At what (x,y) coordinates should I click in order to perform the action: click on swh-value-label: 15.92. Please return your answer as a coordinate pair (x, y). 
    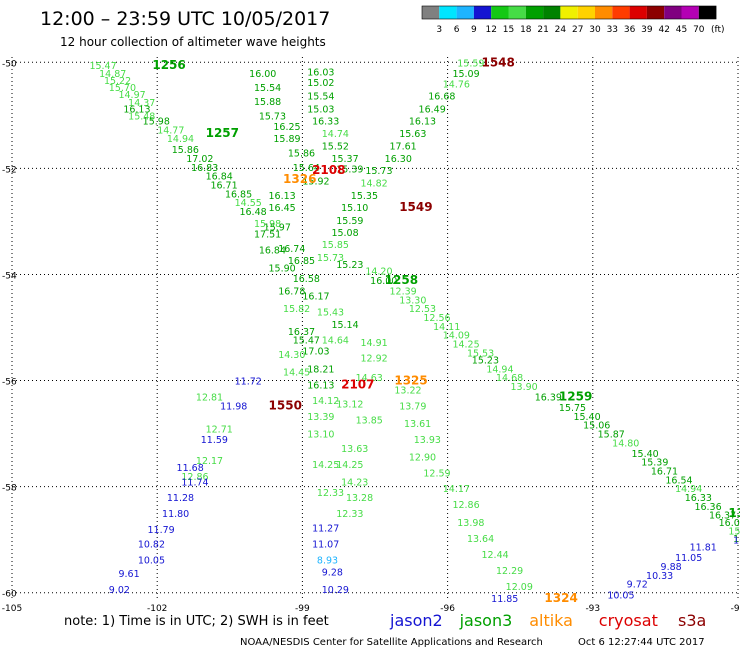
    Looking at the image, I should click on (315, 182).